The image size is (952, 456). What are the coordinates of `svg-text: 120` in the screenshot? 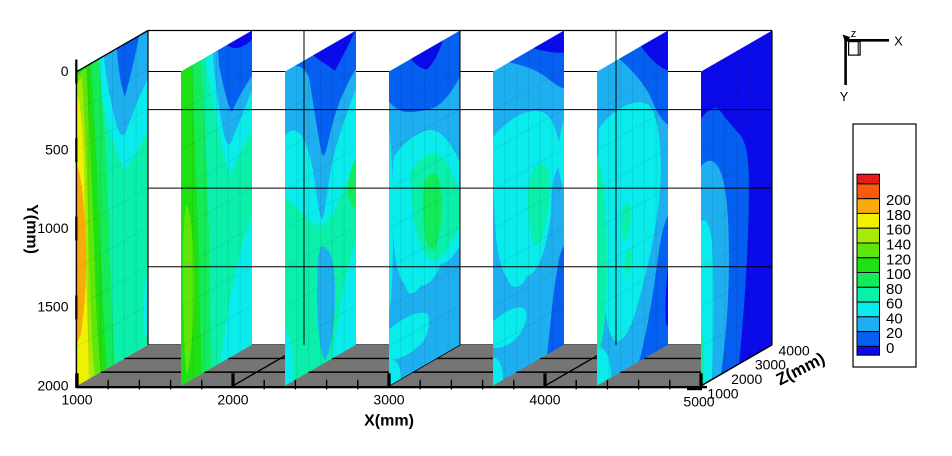 It's located at (898, 259).